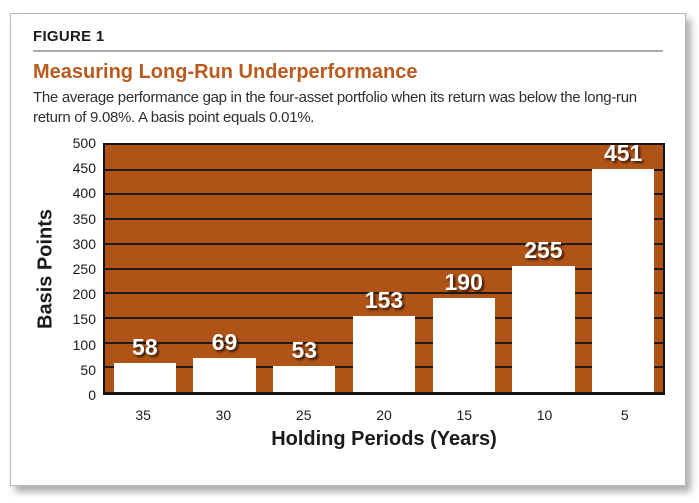  I want to click on y-tick-label-500: 500, so click(84, 143).